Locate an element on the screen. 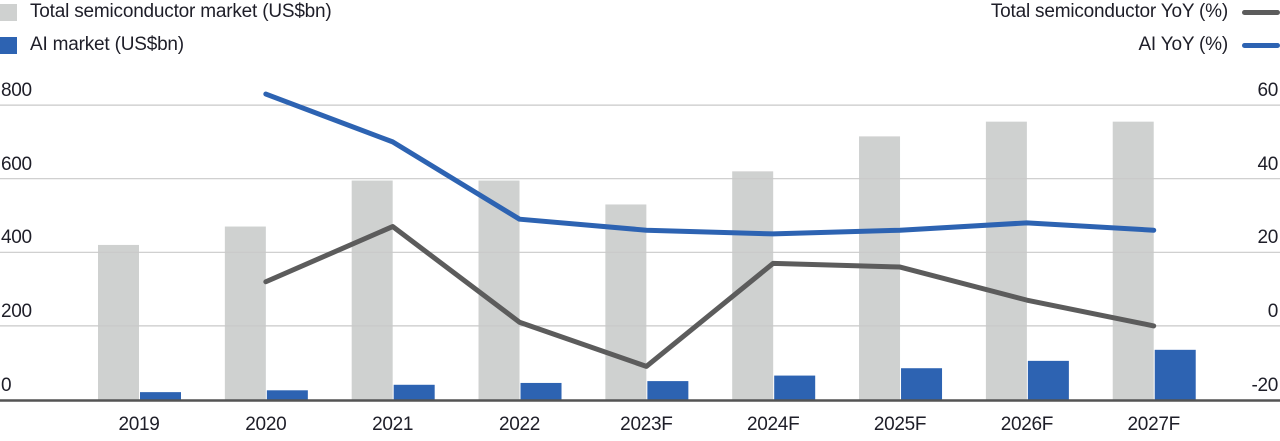 This screenshot has width=1280, height=441. x-label-2020: 2020 is located at coordinates (266, 424).